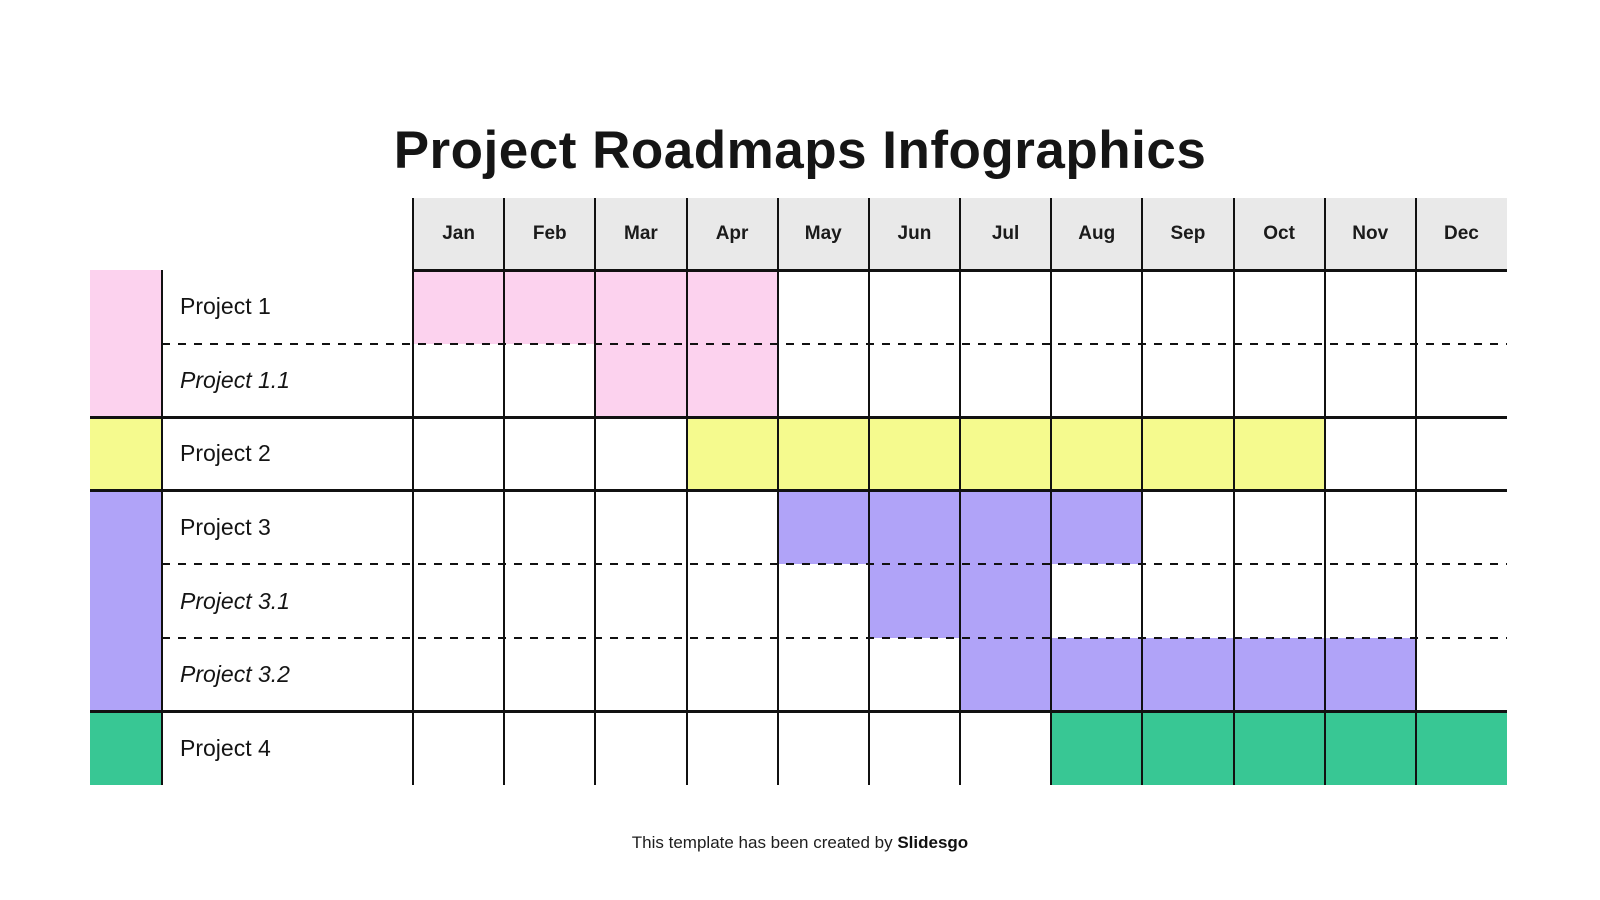 The height and width of the screenshot is (900, 1600). Describe the element at coordinates (800, 150) in the screenshot. I see `page-title: Project Roadmaps Infographics` at that location.